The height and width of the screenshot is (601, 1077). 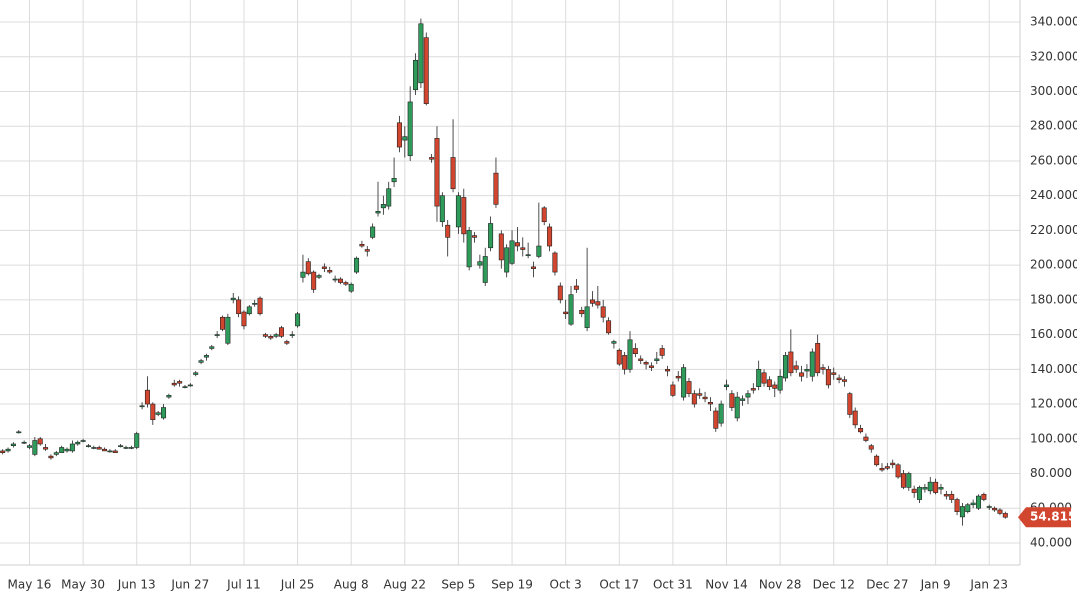 I want to click on y-tick-label: 180.000, so click(x=1053, y=299).